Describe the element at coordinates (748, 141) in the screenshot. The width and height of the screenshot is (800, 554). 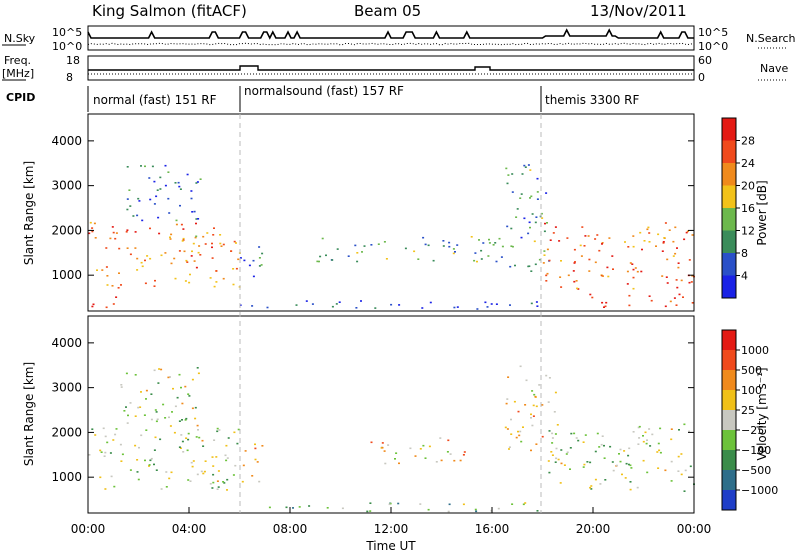
I see `colorbar-tick-label: 28` at that location.